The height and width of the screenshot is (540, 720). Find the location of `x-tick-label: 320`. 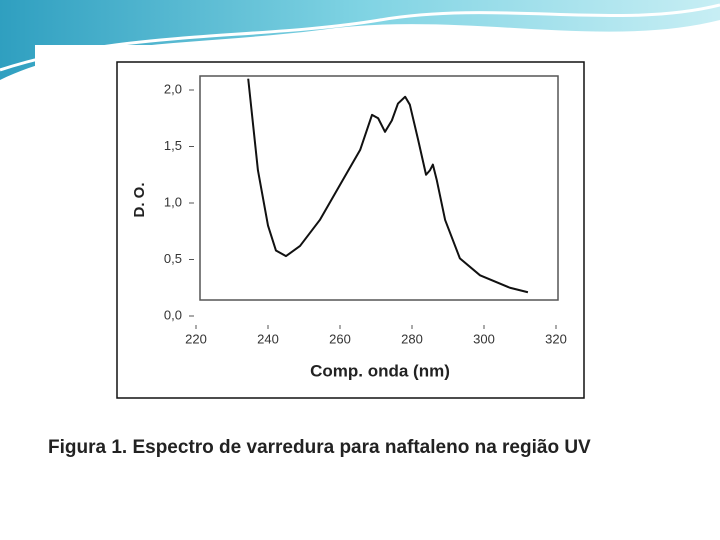

x-tick-label: 320 is located at coordinates (556, 338).